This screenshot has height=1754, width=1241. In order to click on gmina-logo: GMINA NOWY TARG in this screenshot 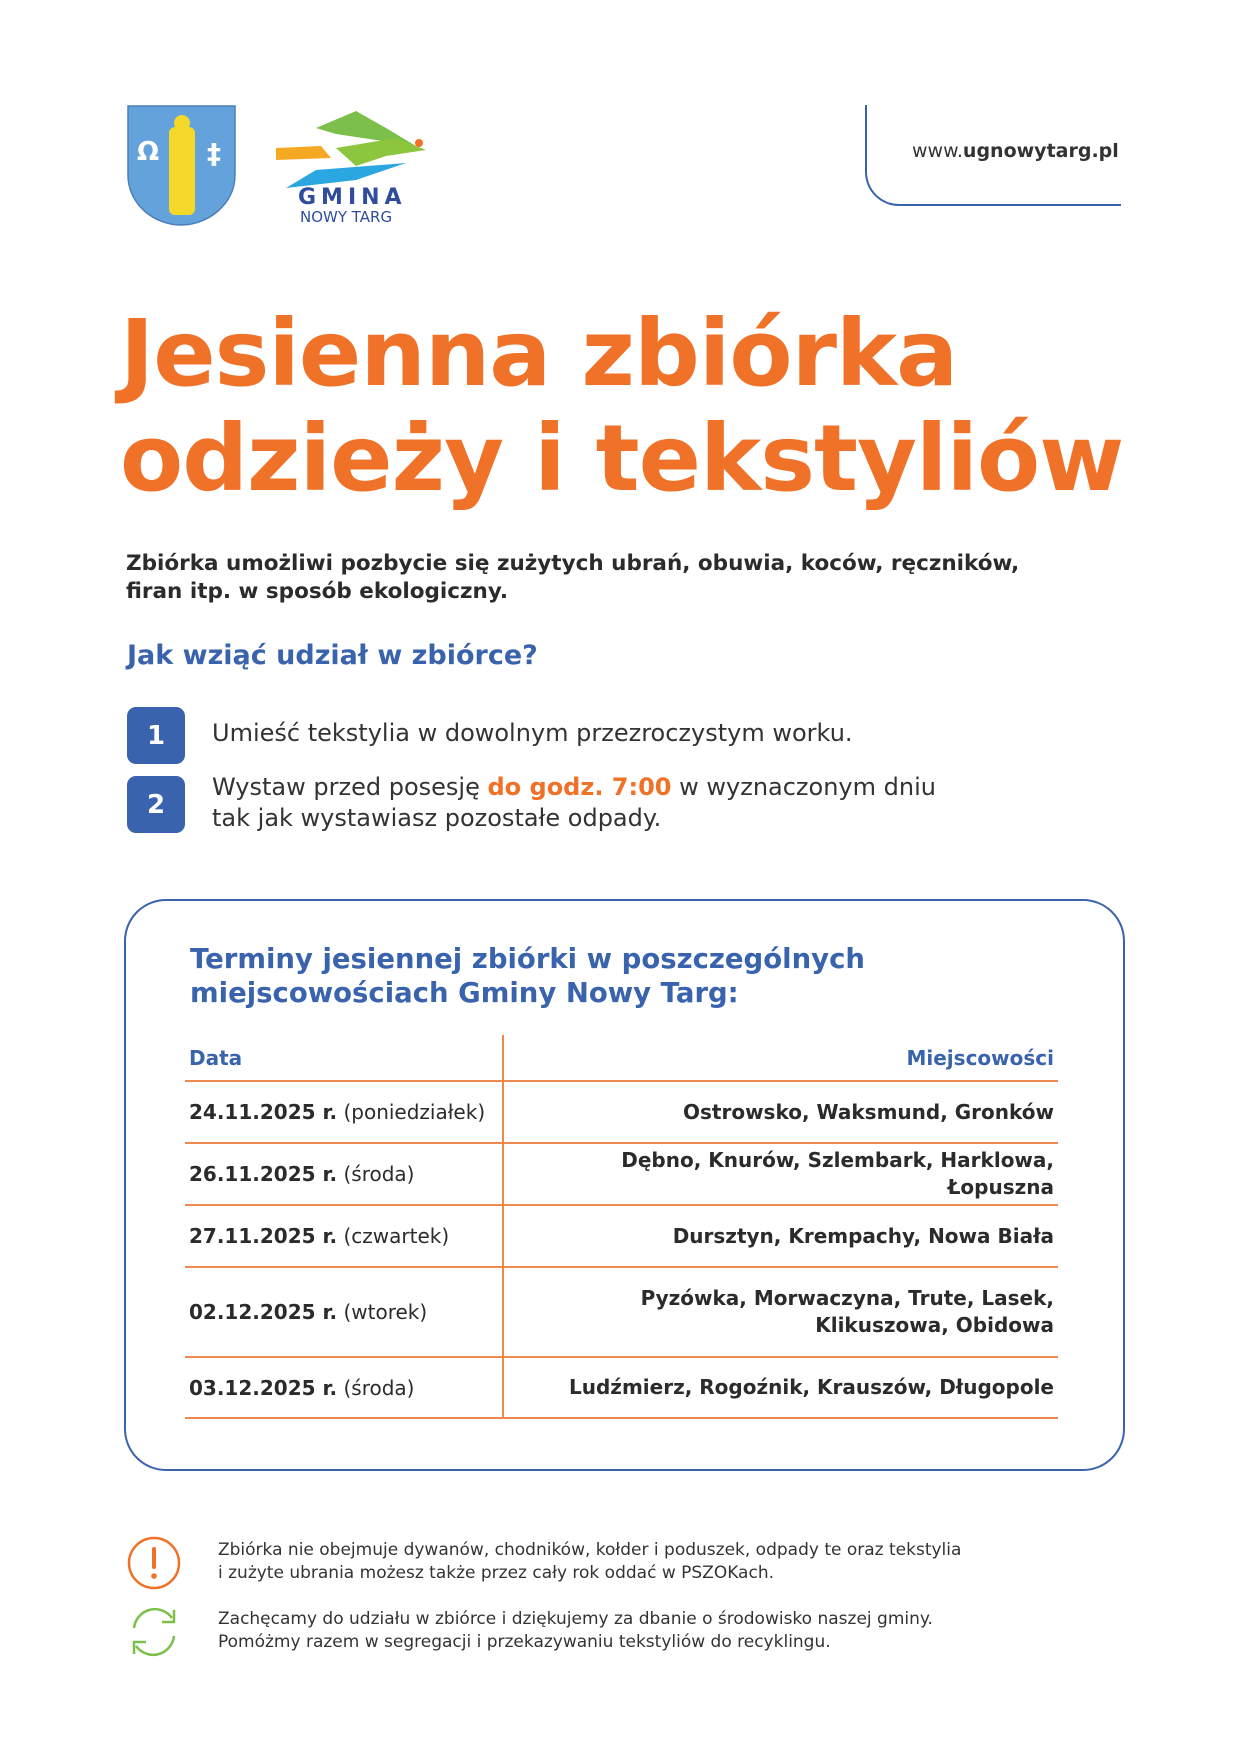, I will do `click(351, 168)`.